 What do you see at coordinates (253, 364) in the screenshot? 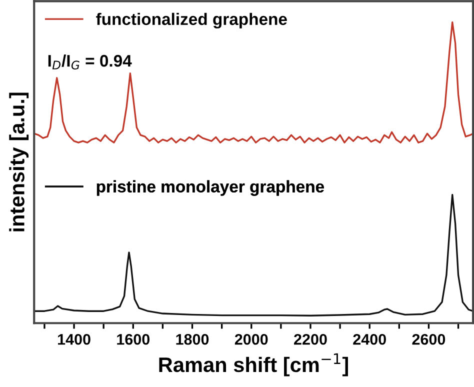
I see `x-axis-title: Raman shift [cm$^{−1}$]` at bounding box center [253, 364].